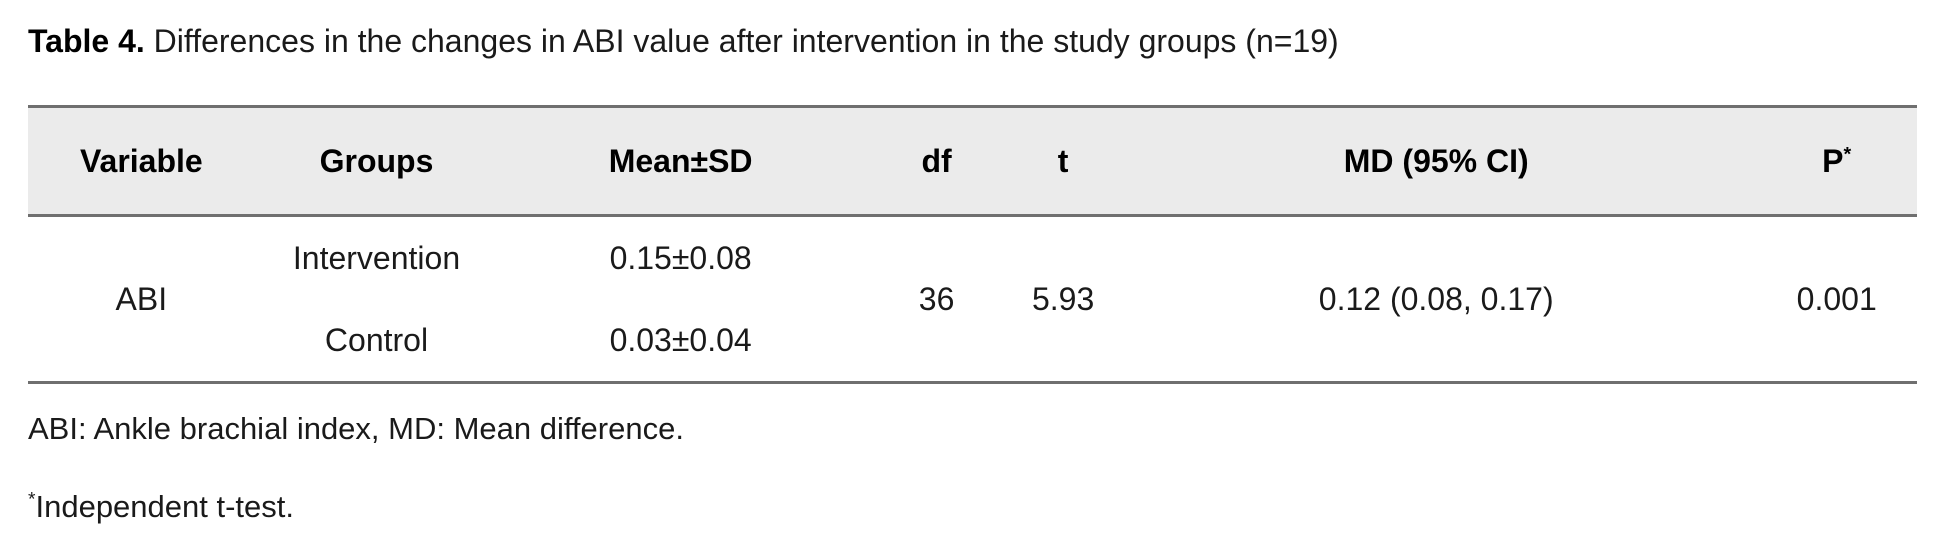 Image resolution: width=1950 pixels, height=534 pixels. What do you see at coordinates (376, 257) in the screenshot?
I see `cell-group-intervention: Intervention` at bounding box center [376, 257].